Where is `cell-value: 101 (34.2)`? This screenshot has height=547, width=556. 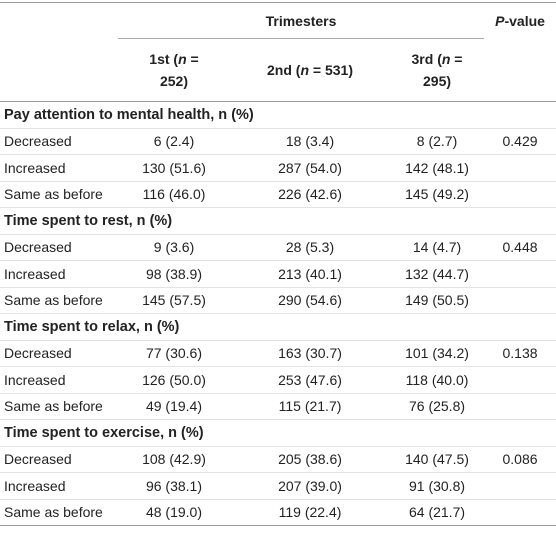
cell-value: 101 (34.2) is located at coordinates (437, 353).